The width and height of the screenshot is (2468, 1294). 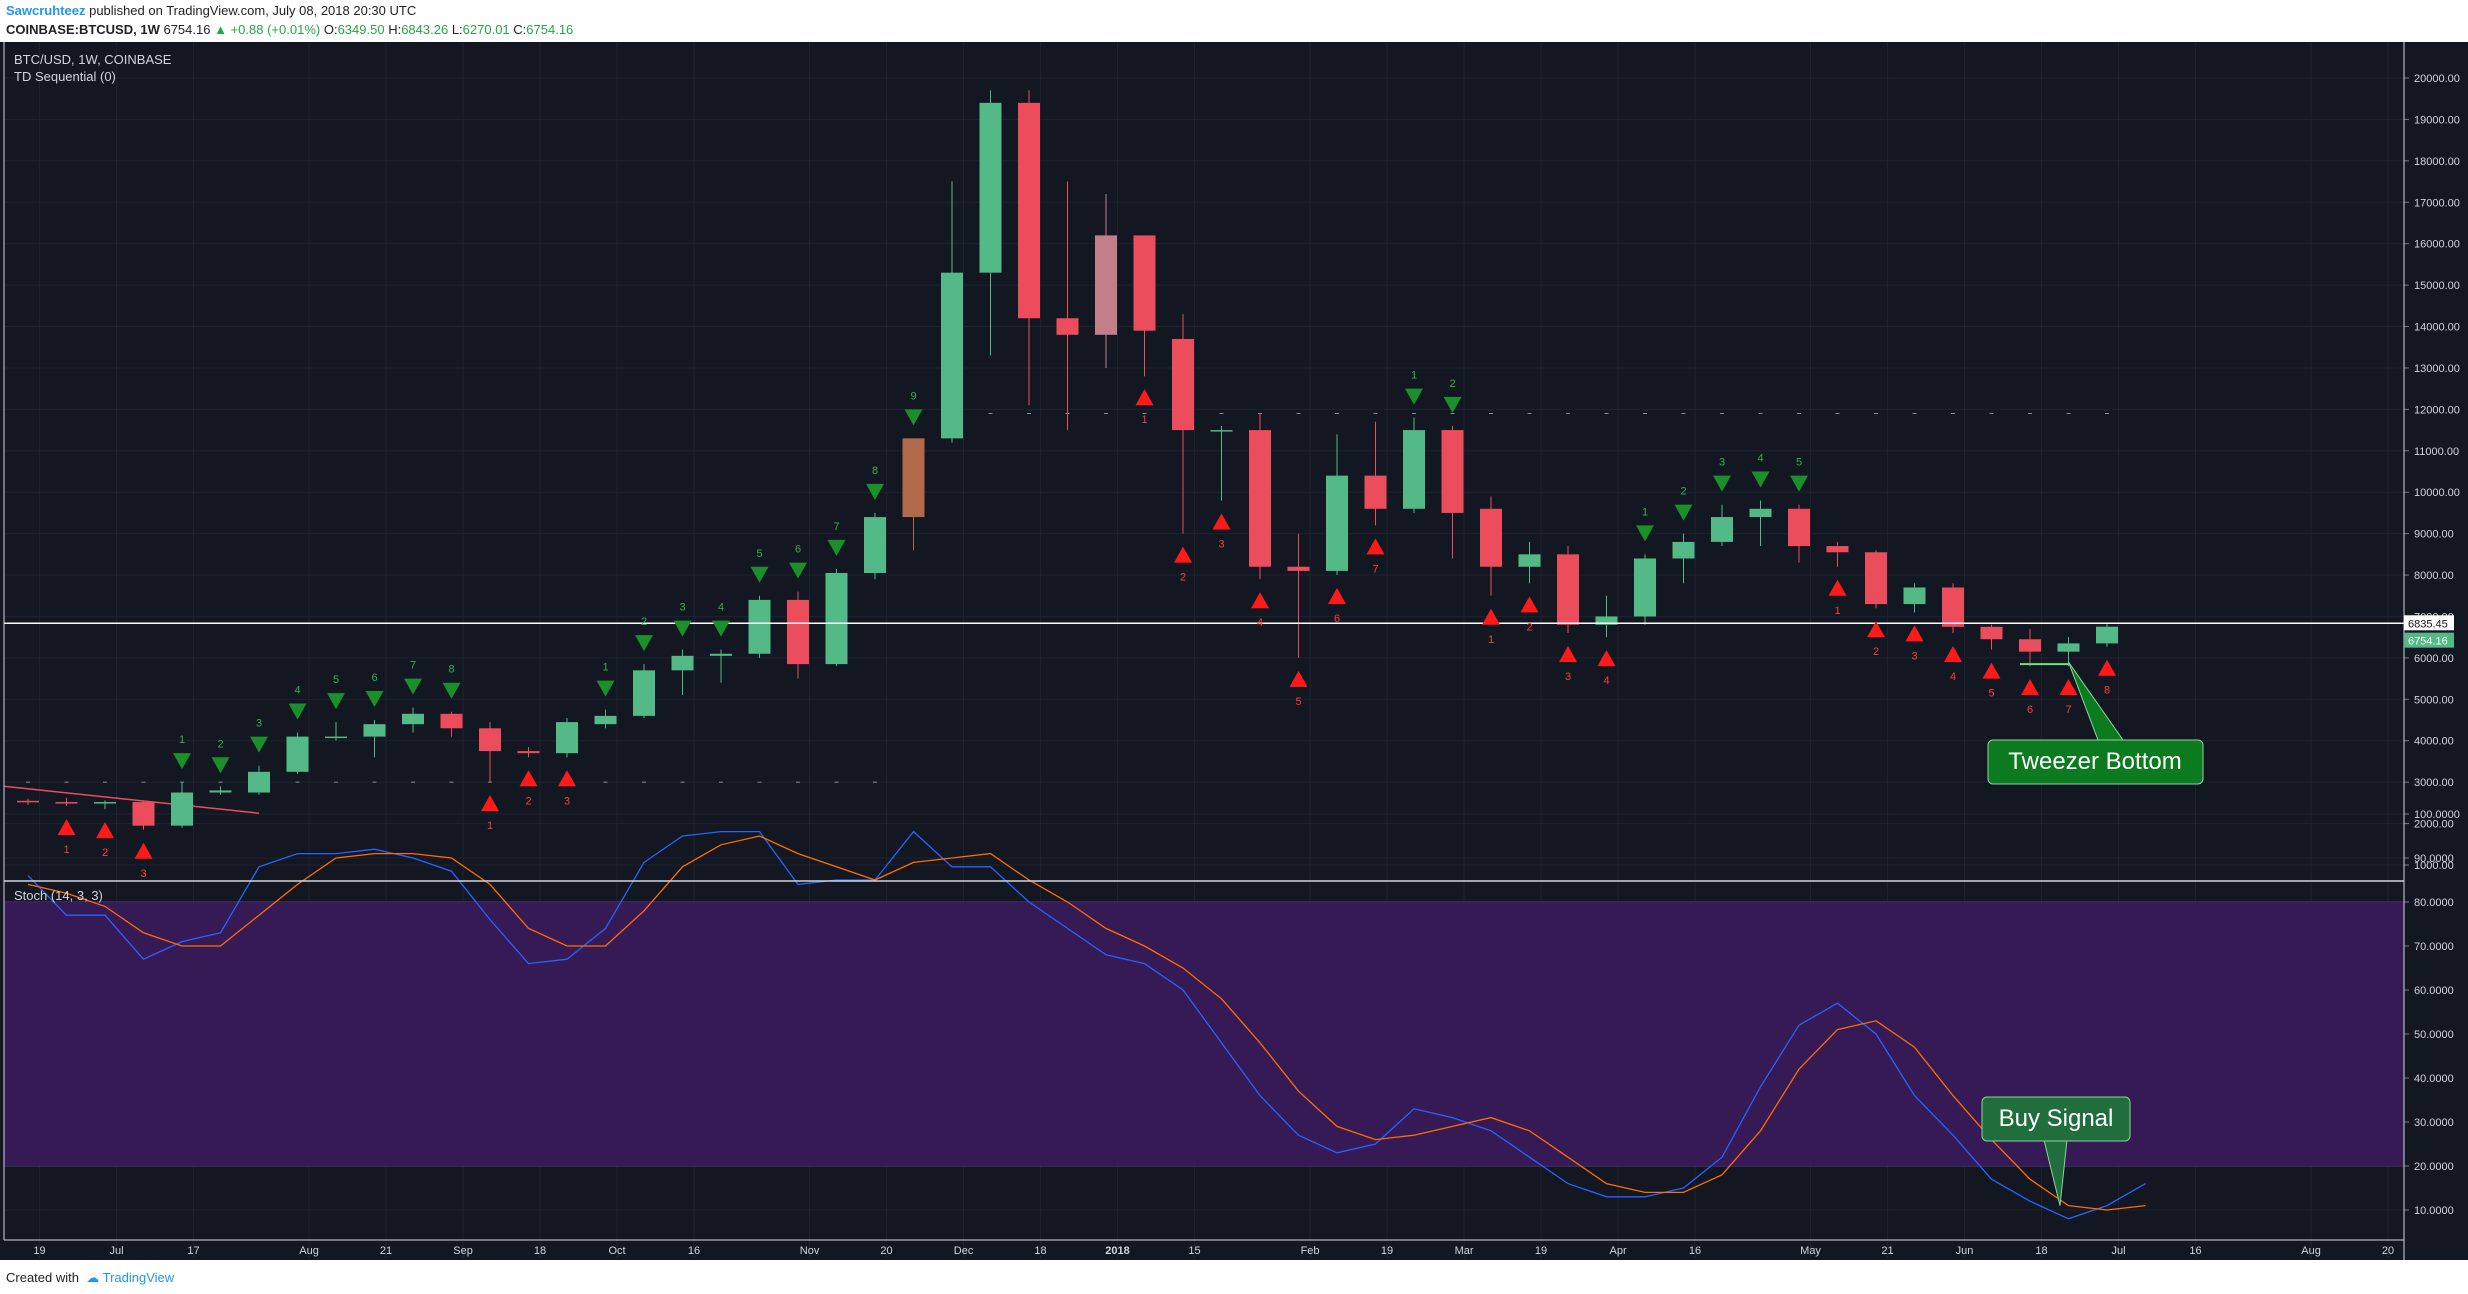 I want to click on stoch-title: Stoch (14, 3, 3), so click(x=58, y=895).